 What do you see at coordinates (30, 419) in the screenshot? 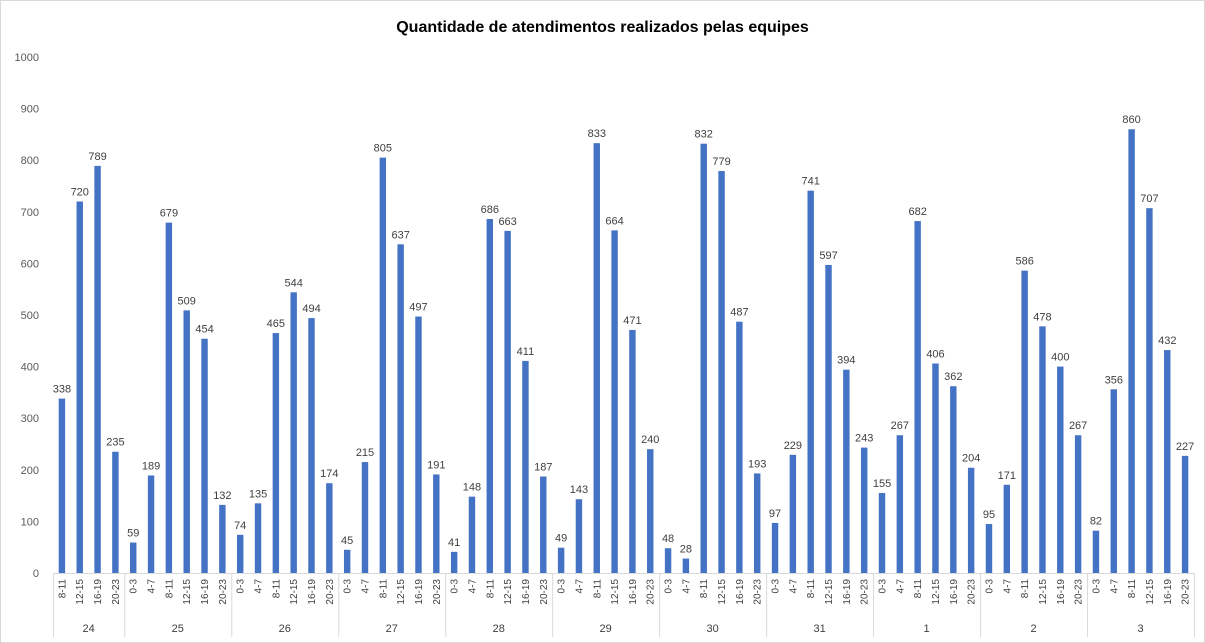
I see `y-tick-label: 300` at bounding box center [30, 419].